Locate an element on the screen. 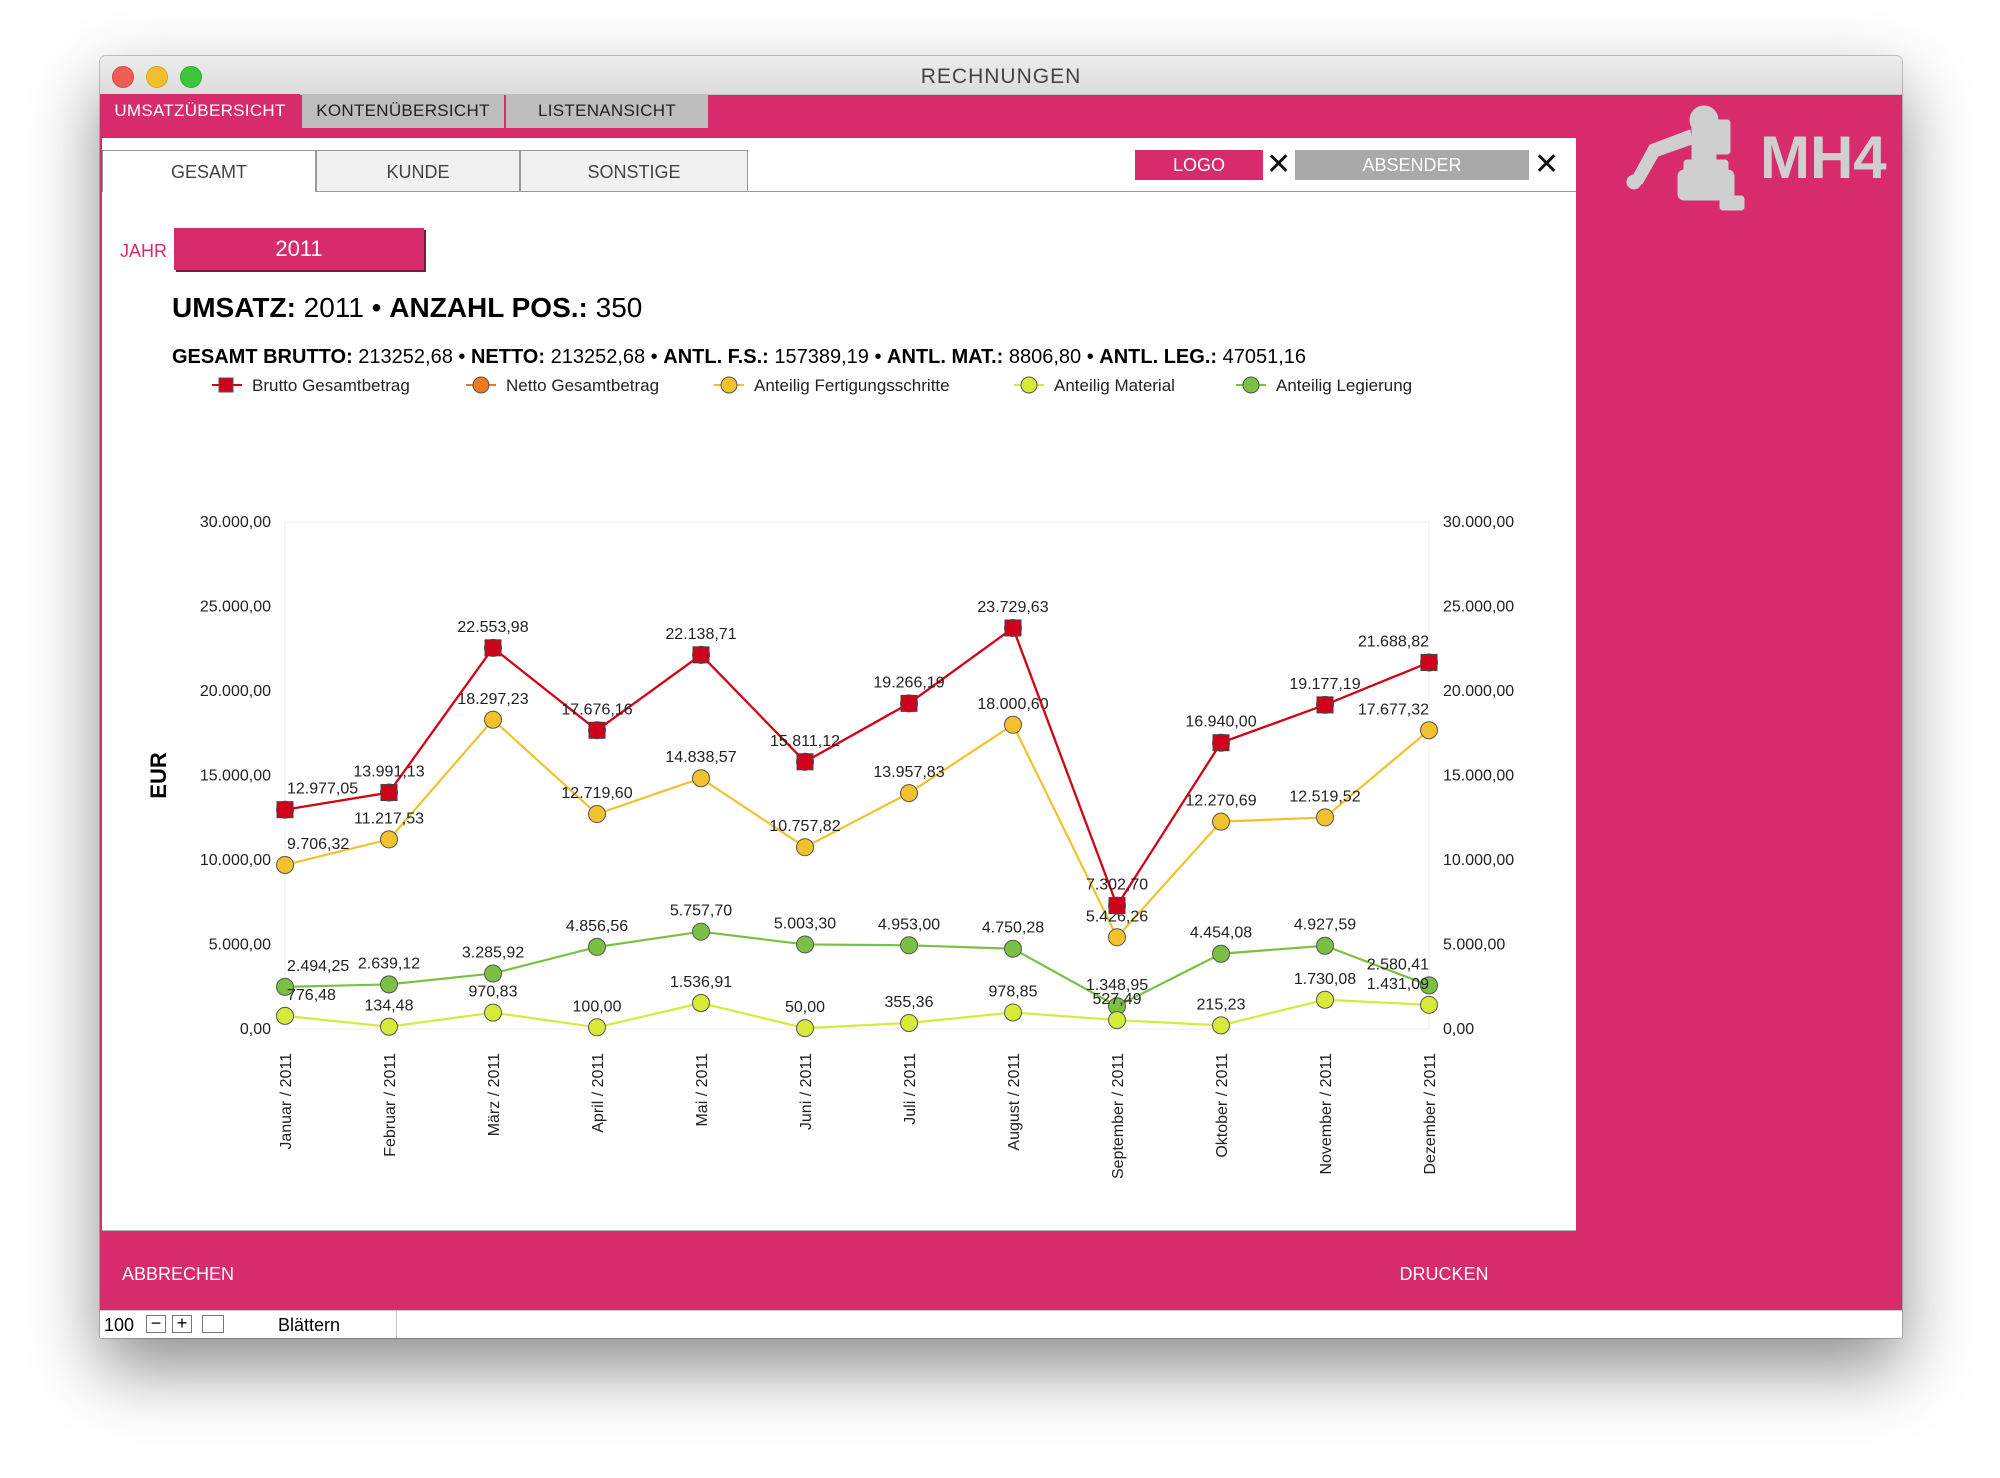 The width and height of the screenshot is (2000, 1478). y-tick-label-right: 15.000,00 is located at coordinates (1478, 776).